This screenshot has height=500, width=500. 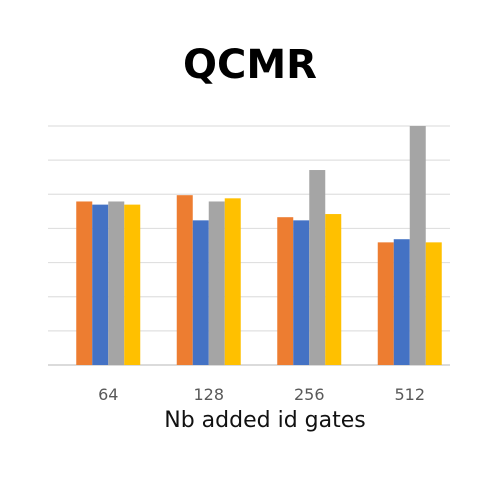 What do you see at coordinates (265, 420) in the screenshot?
I see `x-axis-label: Nb added id gates` at bounding box center [265, 420].